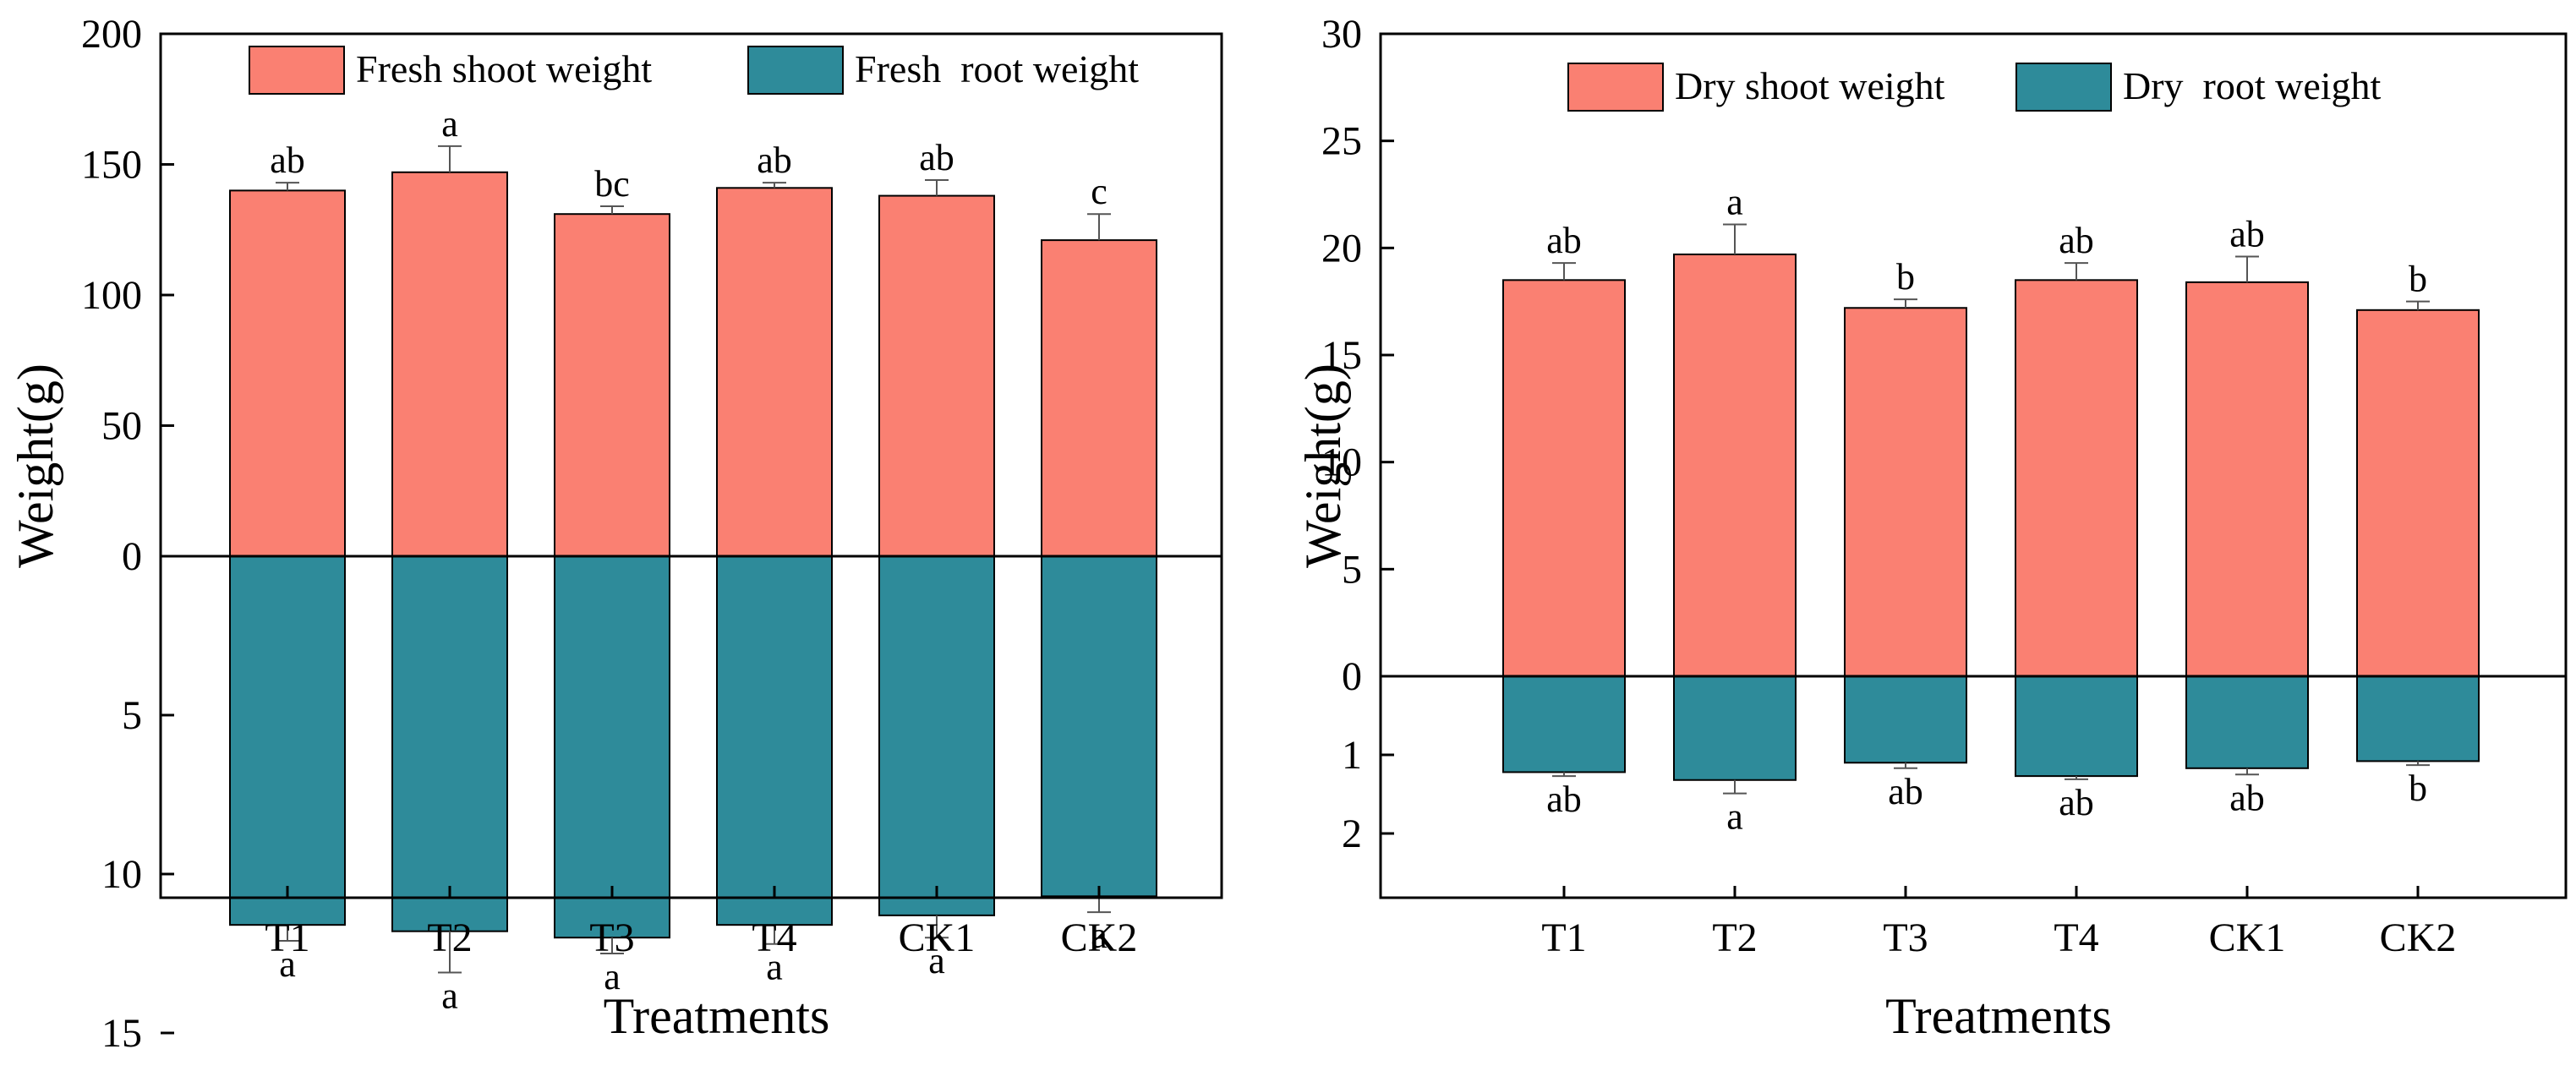 The image size is (2576, 1071). Describe the element at coordinates (937, 735) in the screenshot. I see `bar-fresh-root-weight-CK1` at that location.